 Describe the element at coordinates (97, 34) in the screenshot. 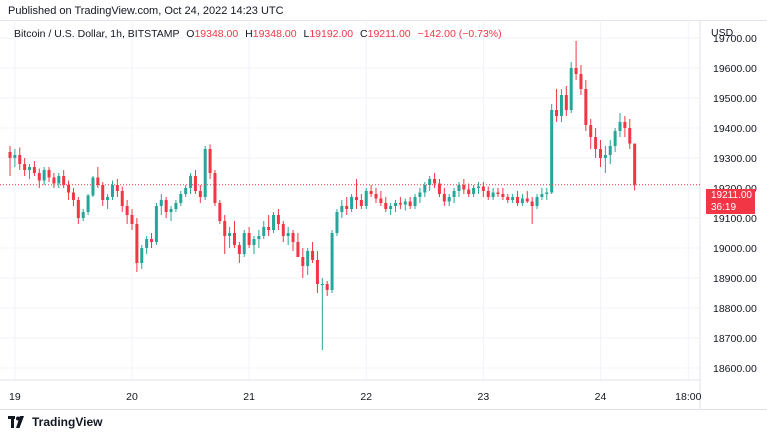

I see `symbol-title: Bitcoin / U.S. Dollar, 1h, BITSTAMP` at that location.